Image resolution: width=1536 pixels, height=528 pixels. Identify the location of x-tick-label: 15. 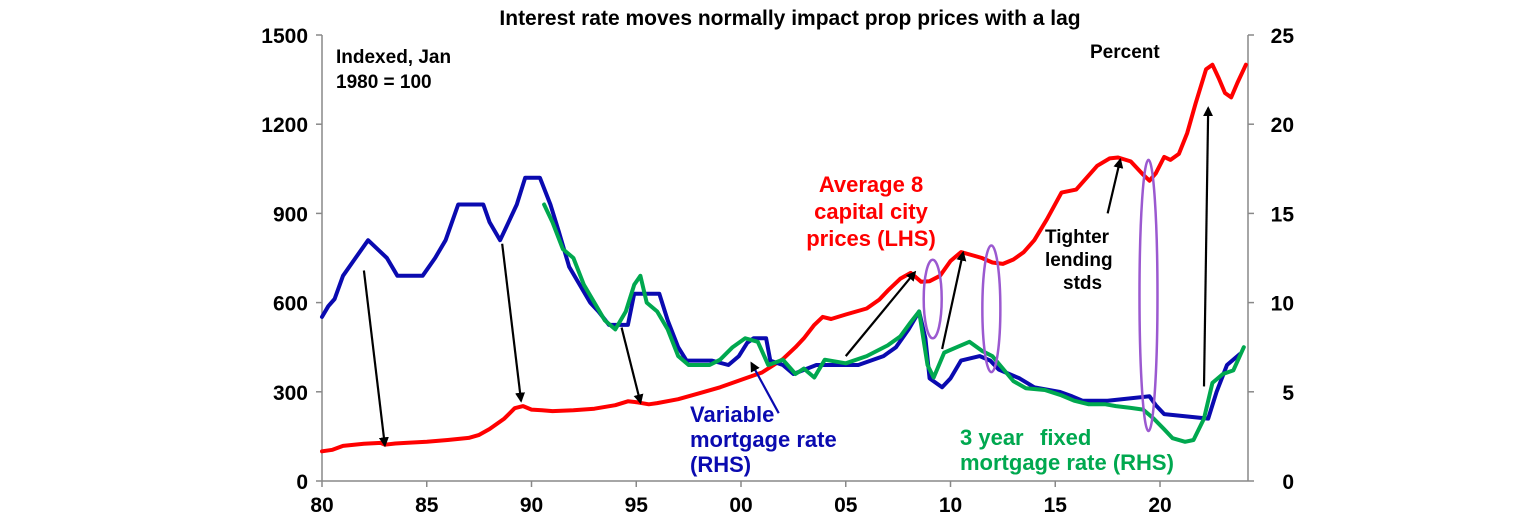
(1056, 505).